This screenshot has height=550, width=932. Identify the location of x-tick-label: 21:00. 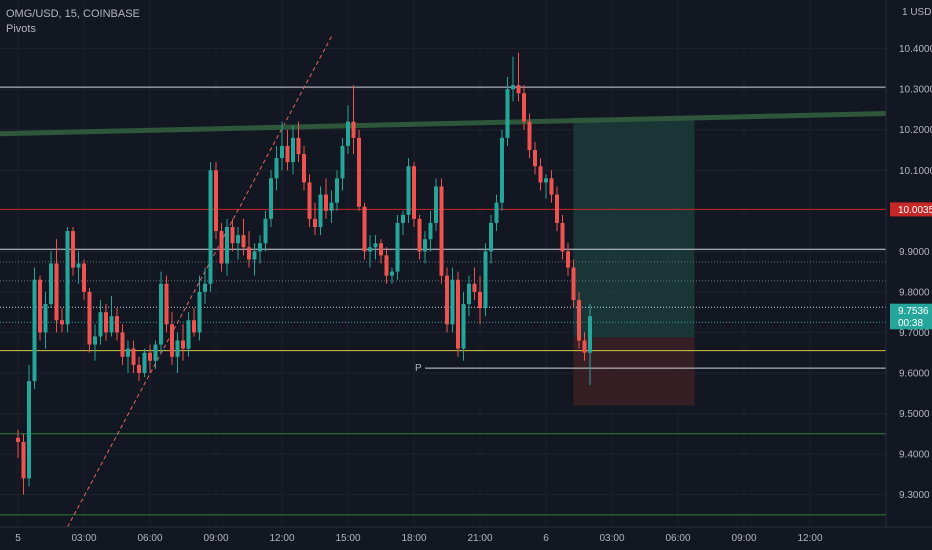
(479, 538).